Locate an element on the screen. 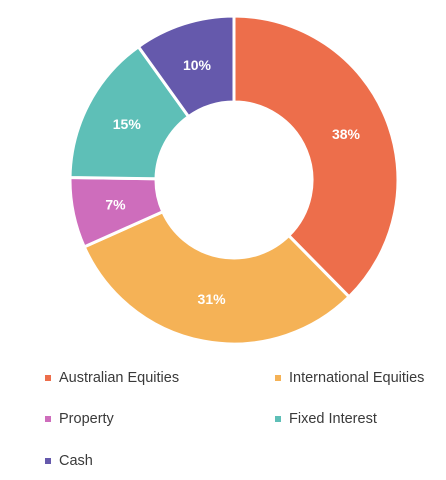 The height and width of the screenshot is (480, 446). slice-label-australian-equities: 38% is located at coordinates (346, 134).